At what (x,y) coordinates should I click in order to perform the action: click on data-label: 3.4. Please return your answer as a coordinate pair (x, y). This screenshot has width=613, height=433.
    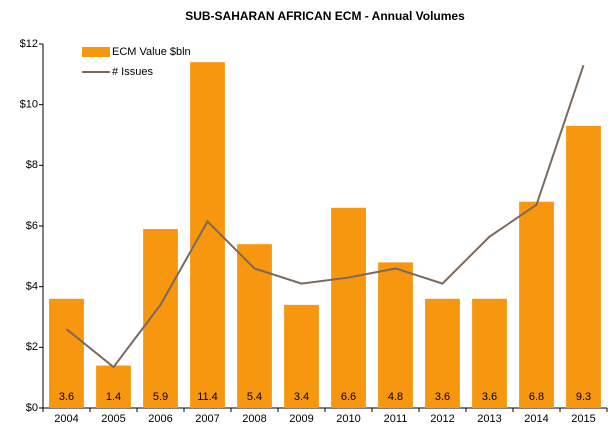
    Looking at the image, I should click on (301, 397).